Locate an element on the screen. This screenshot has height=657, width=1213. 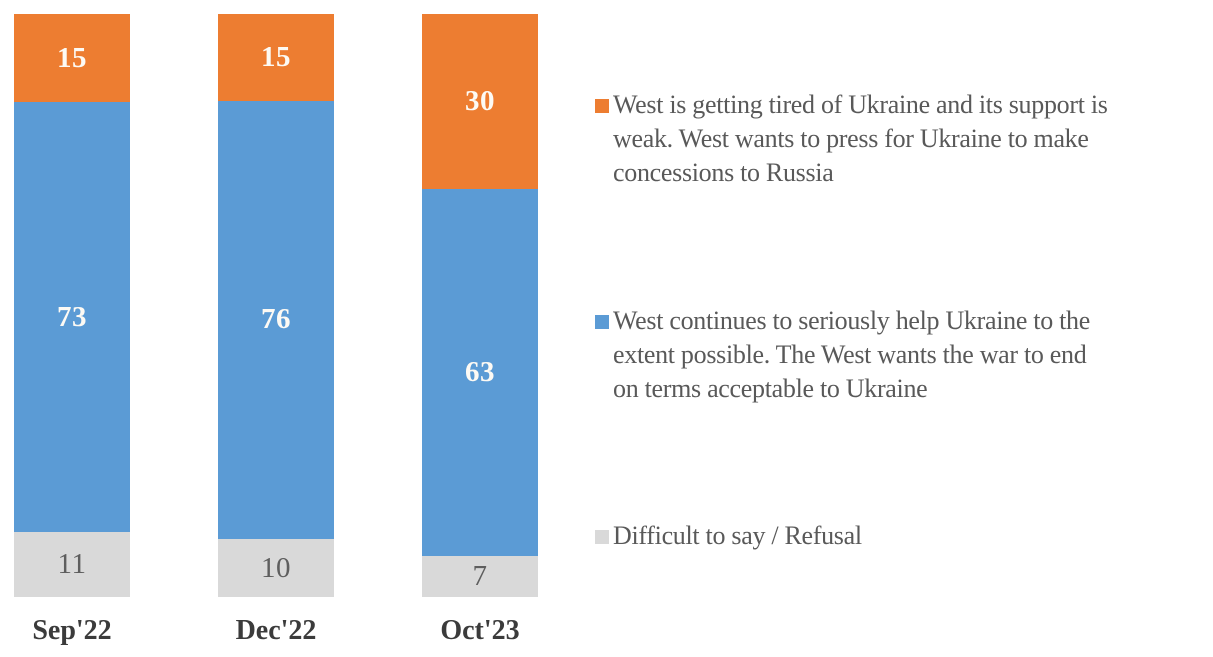
segment-dec22-refusal: 10 is located at coordinates (276, 568).